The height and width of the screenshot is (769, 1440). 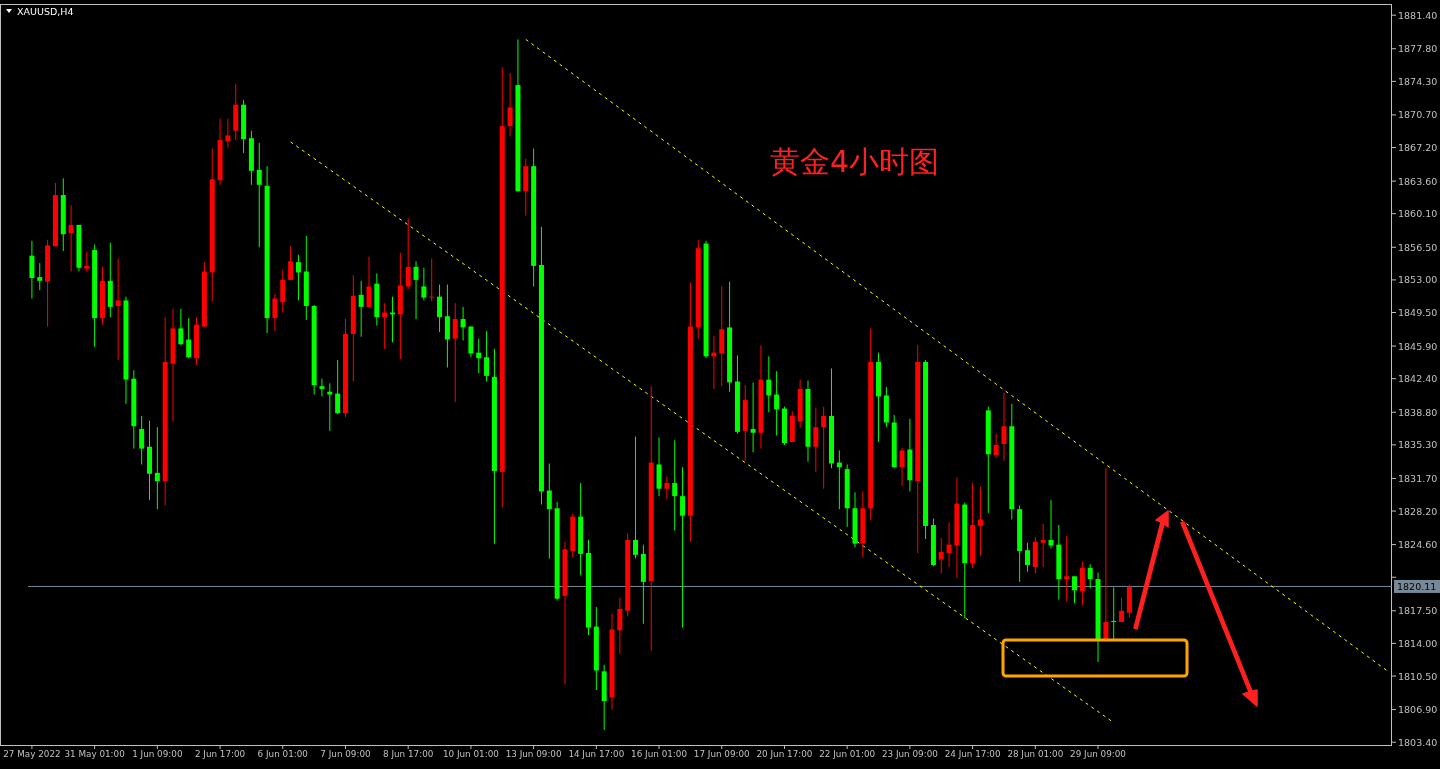 What do you see at coordinates (910, 754) in the screenshot?
I see `x-tick-label: 23 Jun 09:00` at bounding box center [910, 754].